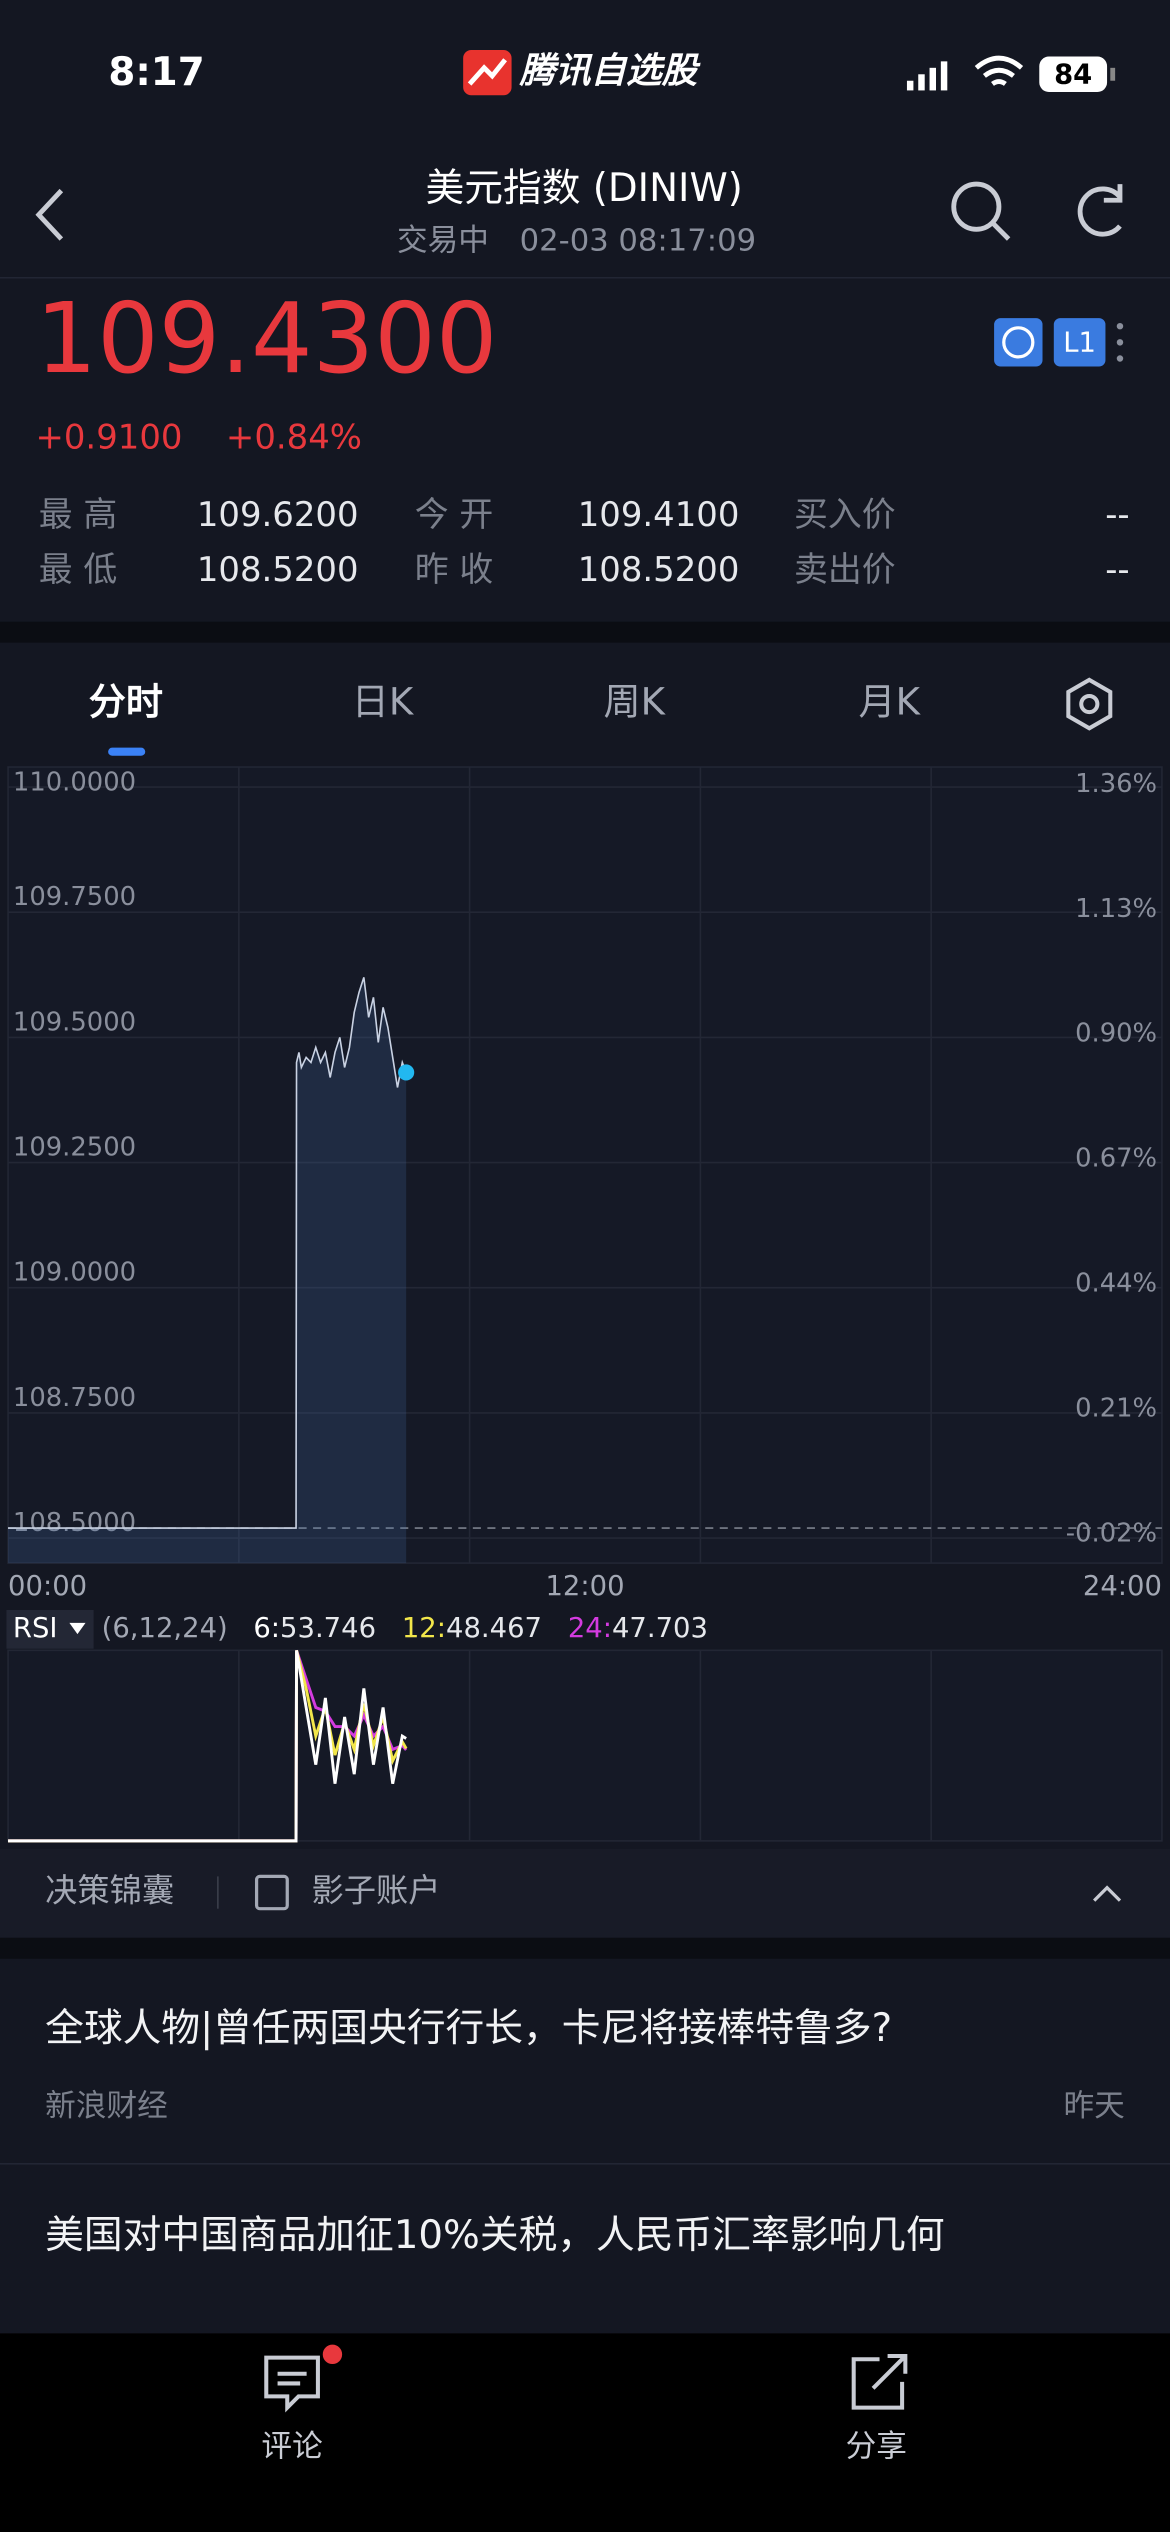 This screenshot has width=1170, height=2532. I want to click on bottom-nav, so click(585, 2432).